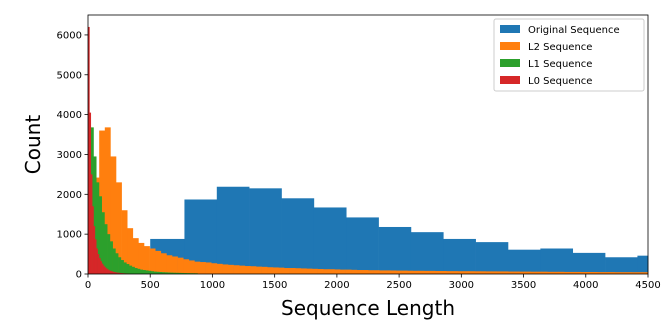 The height and width of the screenshot is (320, 663). I want to click on y-tick-label: 0, so click(79, 275).